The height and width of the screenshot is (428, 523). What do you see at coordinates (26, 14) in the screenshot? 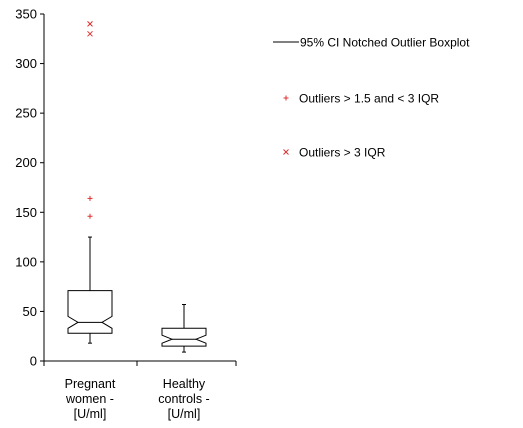
I see `y-tick-label: 350` at bounding box center [26, 14].